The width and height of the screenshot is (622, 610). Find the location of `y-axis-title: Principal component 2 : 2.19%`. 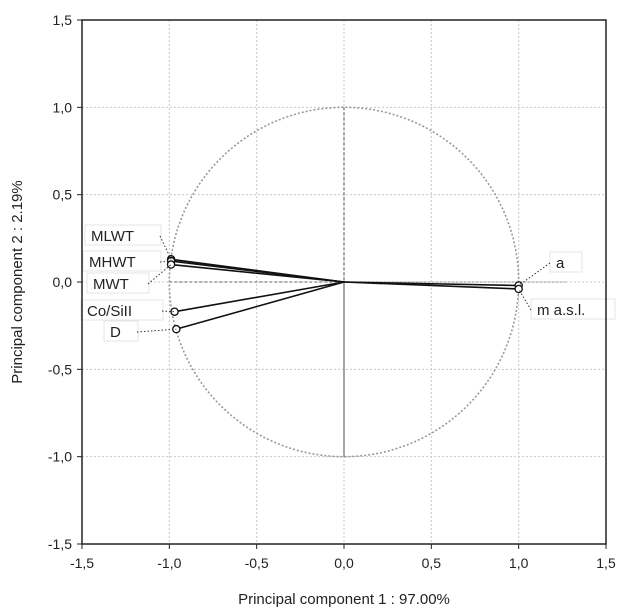

y-axis-title: Principal component 2 : 2.19% is located at coordinates (17, 281).